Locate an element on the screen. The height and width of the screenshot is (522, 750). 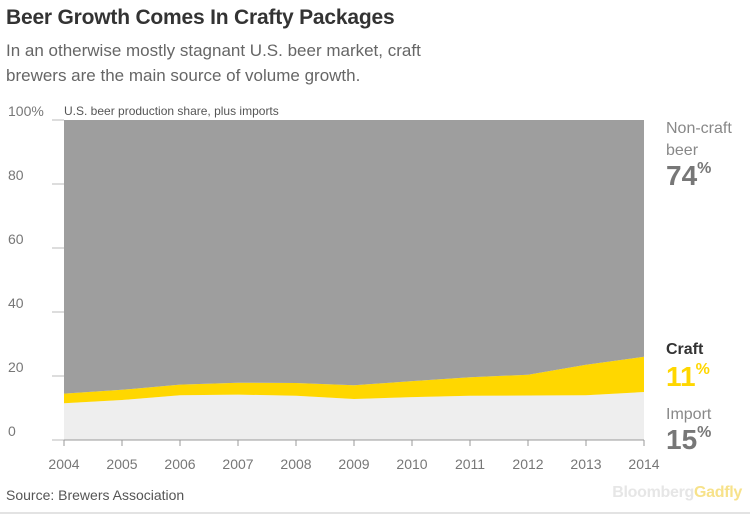
noncraft-label-line2: beer is located at coordinates (682, 150).